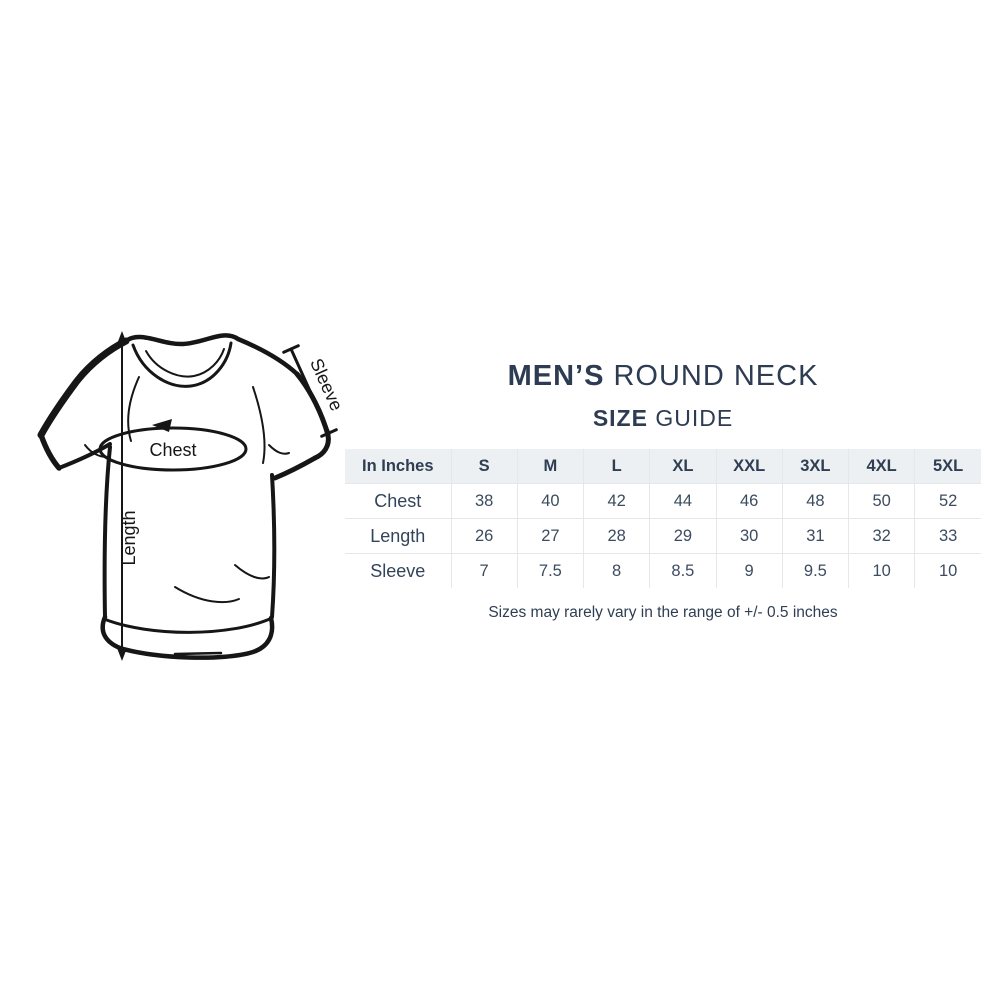 The width and height of the screenshot is (1000, 1000). I want to click on length-label: Length, so click(129, 537).